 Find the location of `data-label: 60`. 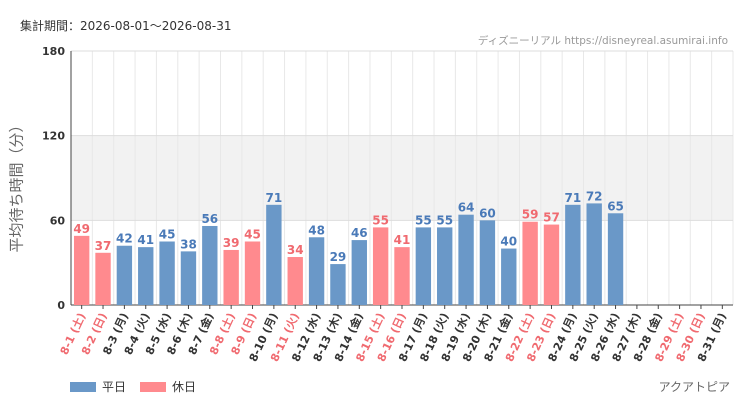

data-label: 60 is located at coordinates (487, 213).